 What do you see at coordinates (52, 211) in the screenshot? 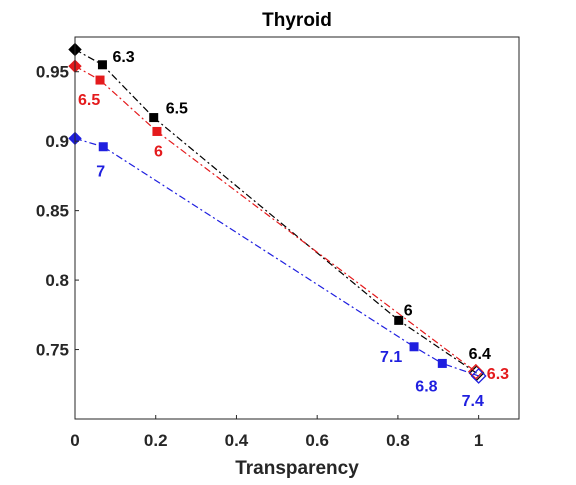
I see `y-tick-label: 0.85` at bounding box center [52, 211].